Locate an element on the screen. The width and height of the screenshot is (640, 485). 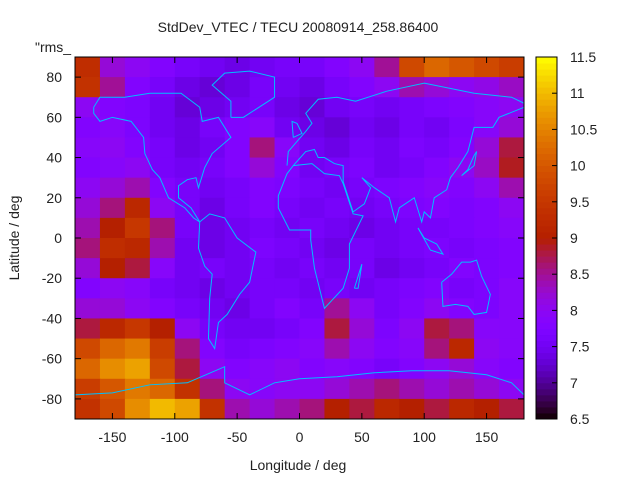
x-tick-label: 0 is located at coordinates (300, 437).